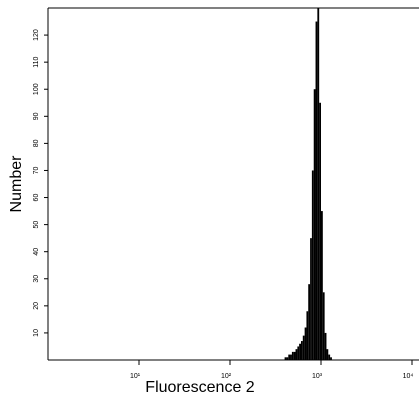 Image resolution: width=419 pixels, height=400 pixels. What do you see at coordinates (36, 279) in the screenshot?
I see `y-tick-label: 30` at bounding box center [36, 279].